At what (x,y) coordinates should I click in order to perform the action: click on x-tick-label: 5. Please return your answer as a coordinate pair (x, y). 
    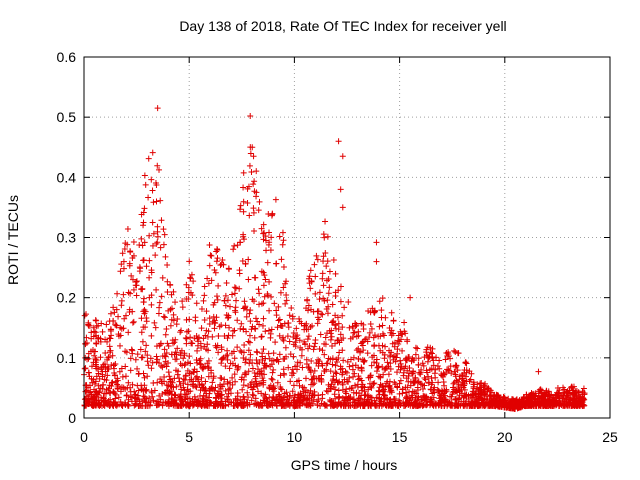
    Looking at the image, I should click on (189, 437).